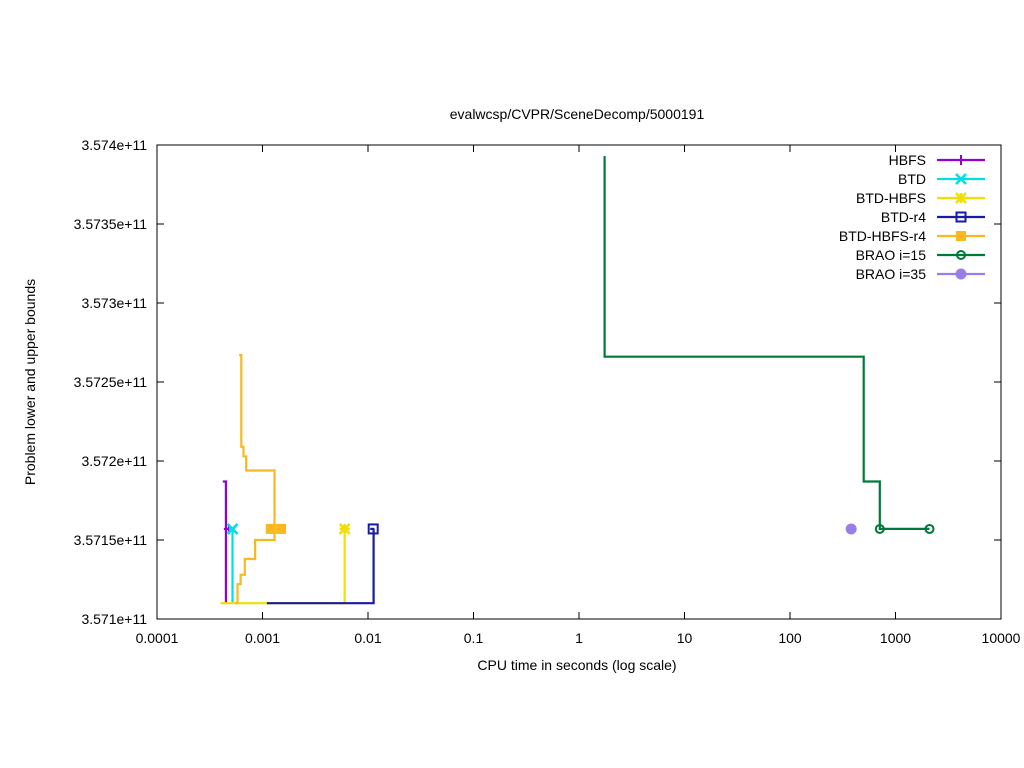 Image resolution: width=1024 pixels, height=768 pixels. I want to click on legend-entry: BTD, so click(941, 179).